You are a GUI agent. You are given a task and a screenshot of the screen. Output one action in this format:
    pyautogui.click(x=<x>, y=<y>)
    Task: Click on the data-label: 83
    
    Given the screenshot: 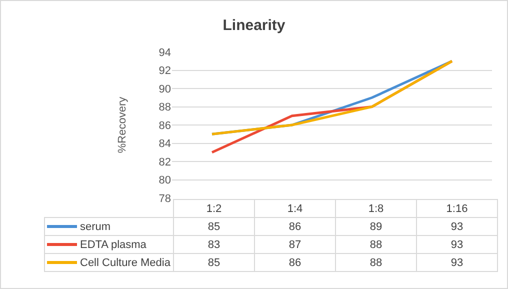 What is the action you would take?
    pyautogui.click(x=214, y=245)
    